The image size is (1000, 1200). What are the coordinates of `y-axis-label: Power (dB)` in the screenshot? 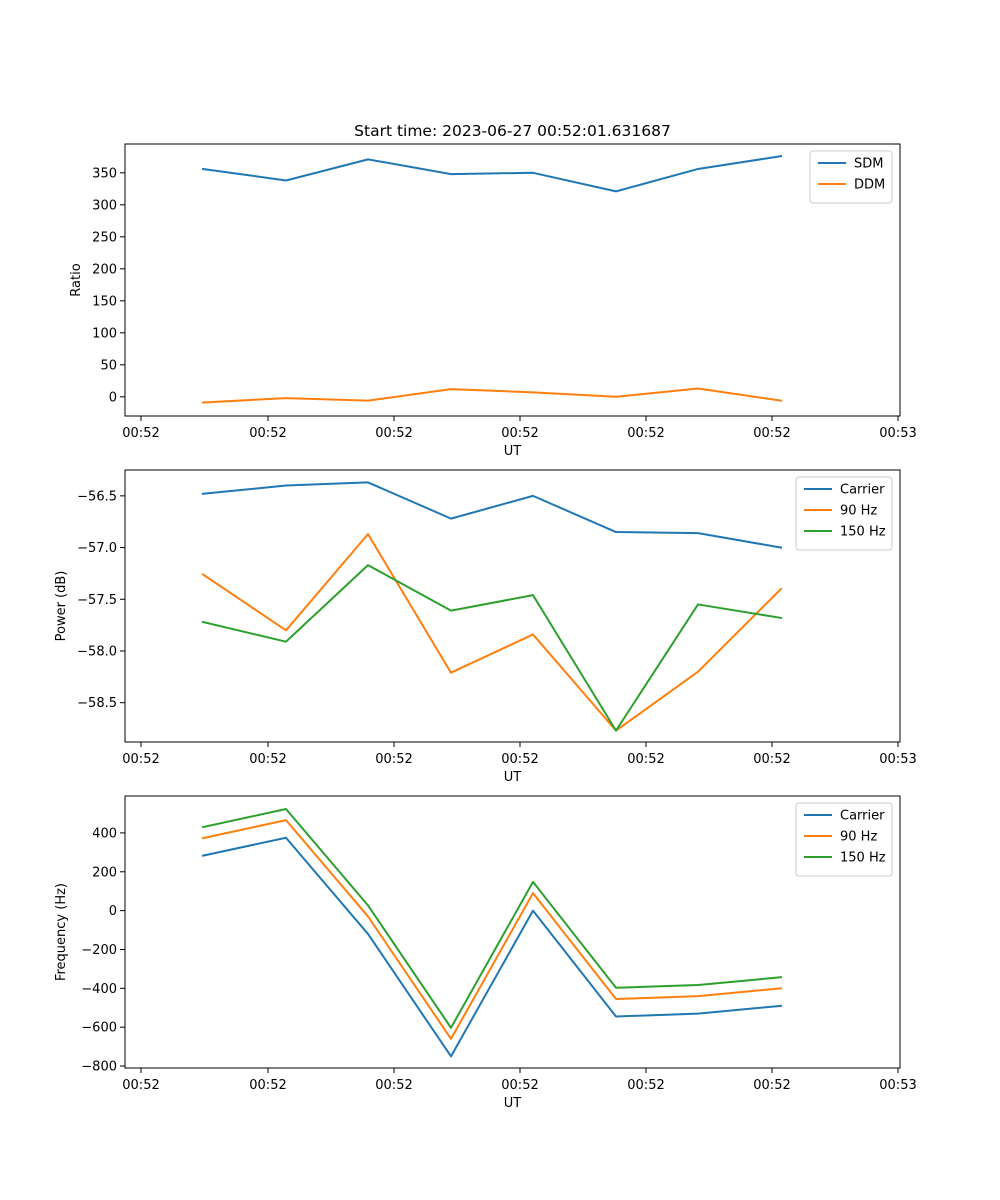 It's located at (61, 606).